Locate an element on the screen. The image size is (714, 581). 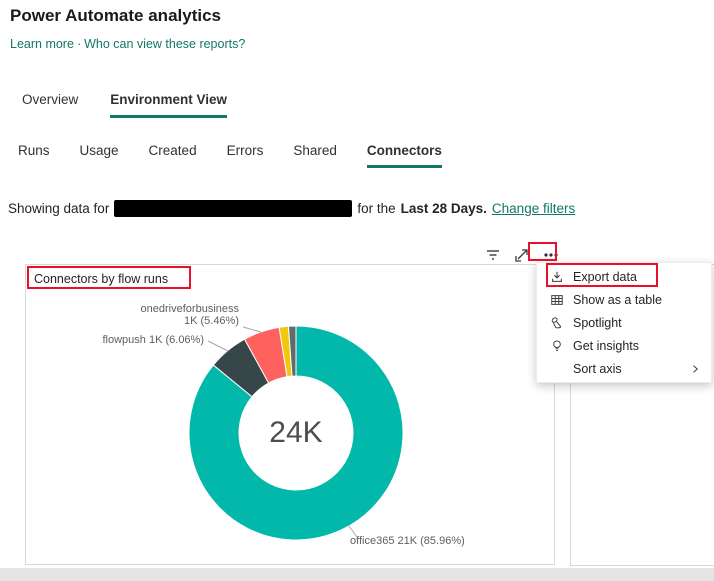
learn-more-link: Learn more is located at coordinates (42, 44).